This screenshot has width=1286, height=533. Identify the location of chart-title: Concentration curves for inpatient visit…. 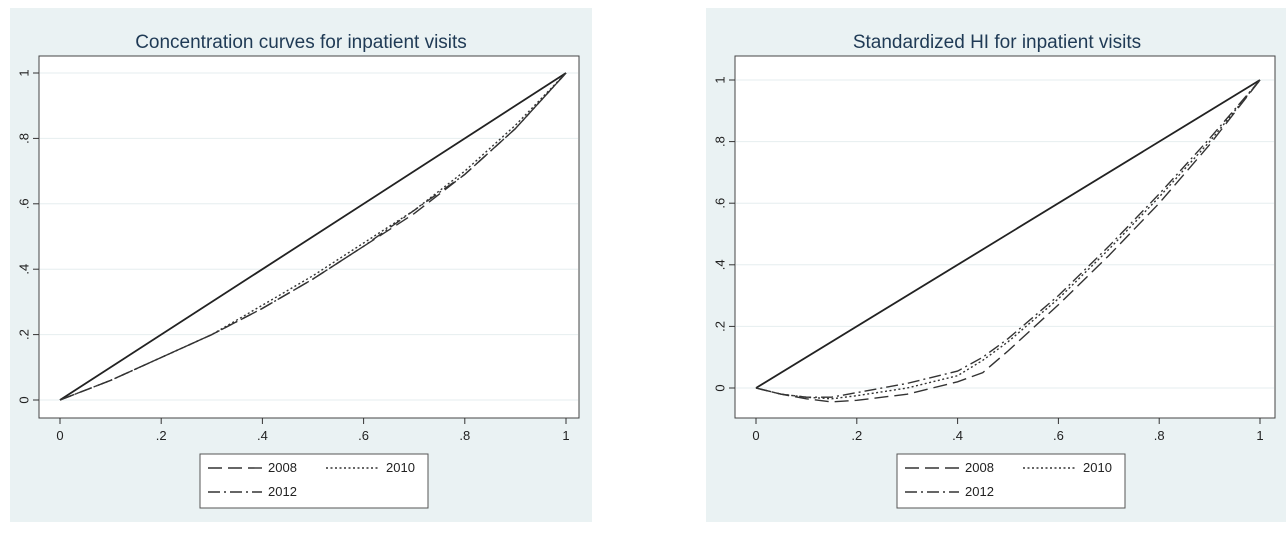
(301, 42).